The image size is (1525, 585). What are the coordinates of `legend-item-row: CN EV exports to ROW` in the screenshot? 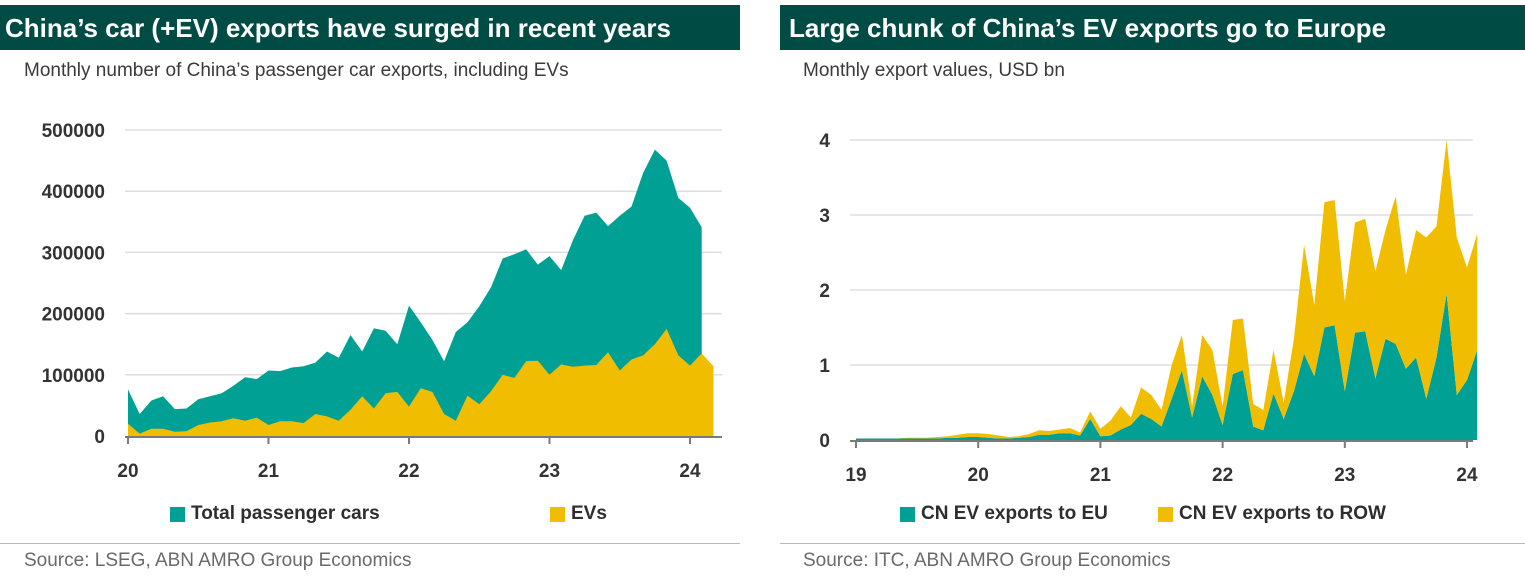 It's located at (1272, 514).